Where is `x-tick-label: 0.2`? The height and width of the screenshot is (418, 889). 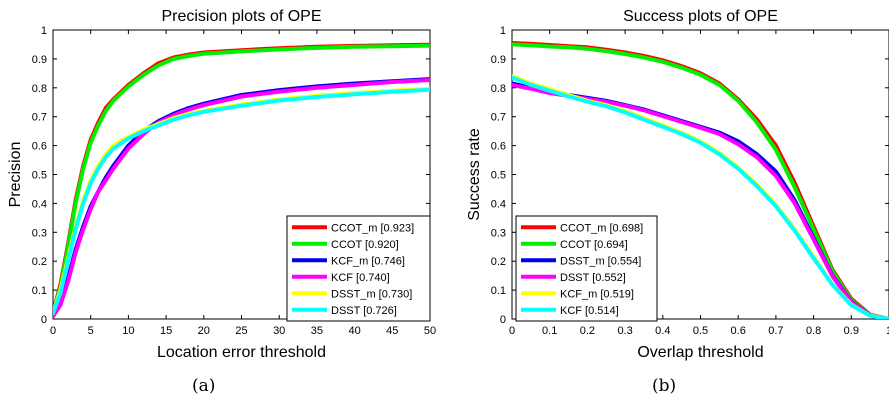
x-tick-label: 0.2 is located at coordinates (587, 331).